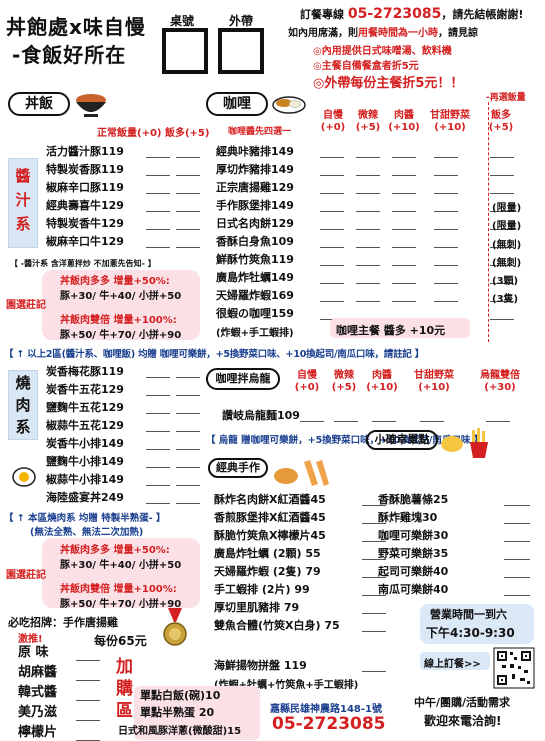  I want to click on grill-item: 椒蒜牛五花129, so click(85, 426).